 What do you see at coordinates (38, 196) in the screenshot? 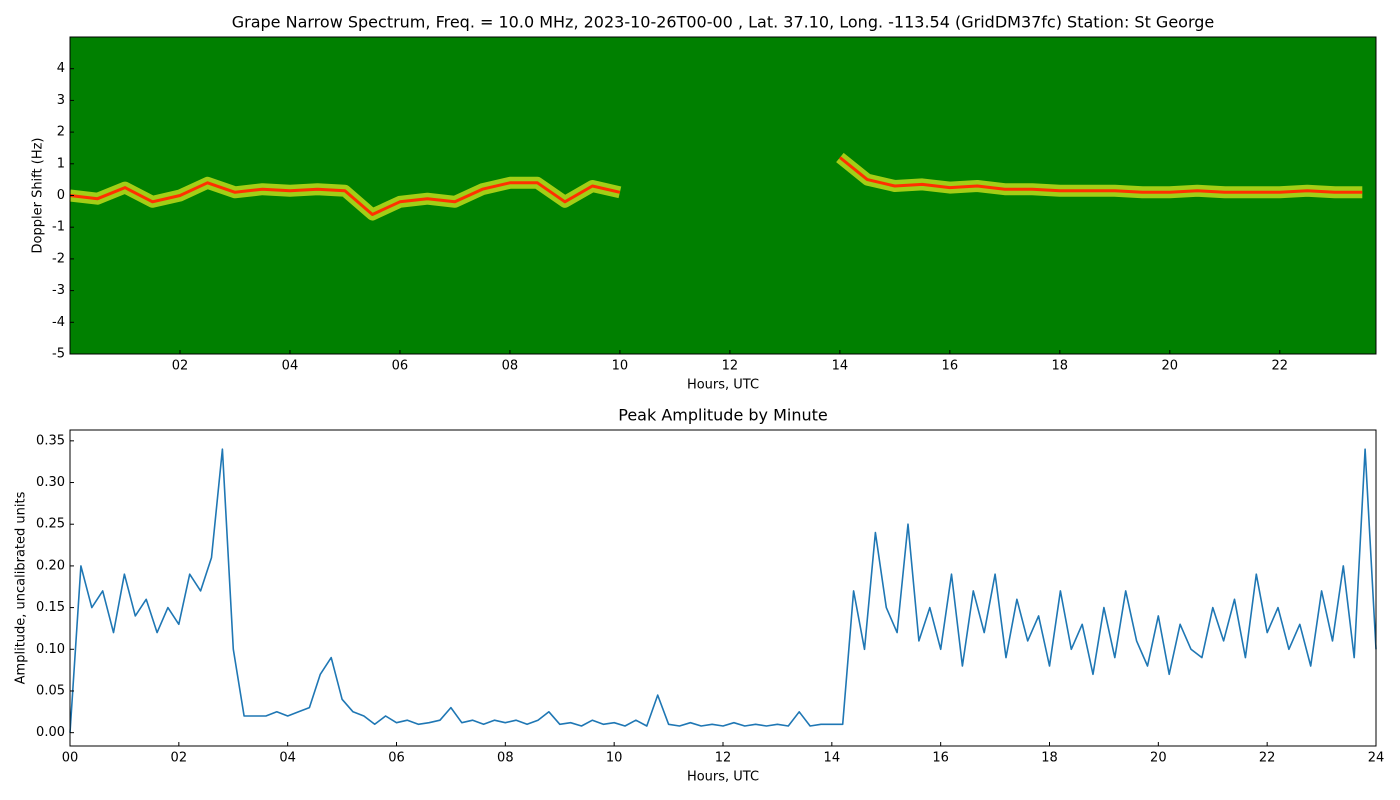
I see `y-axis-label: Doppler Shift (Hz)` at bounding box center [38, 196].